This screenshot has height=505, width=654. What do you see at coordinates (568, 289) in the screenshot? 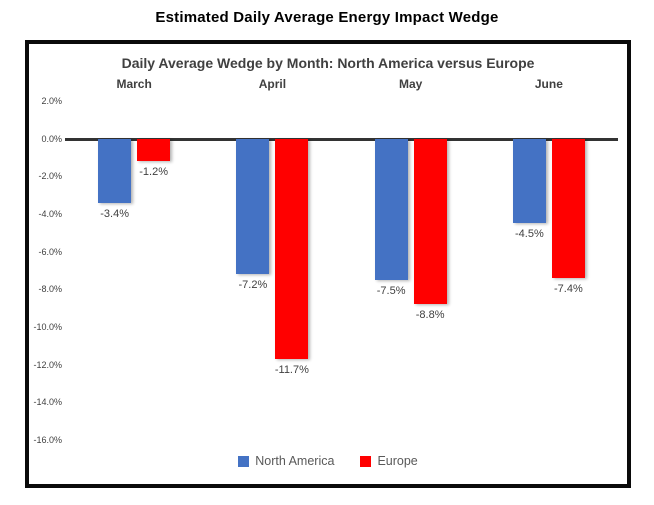
I see `data-label-europe-june: -7.4%` at bounding box center [568, 289].